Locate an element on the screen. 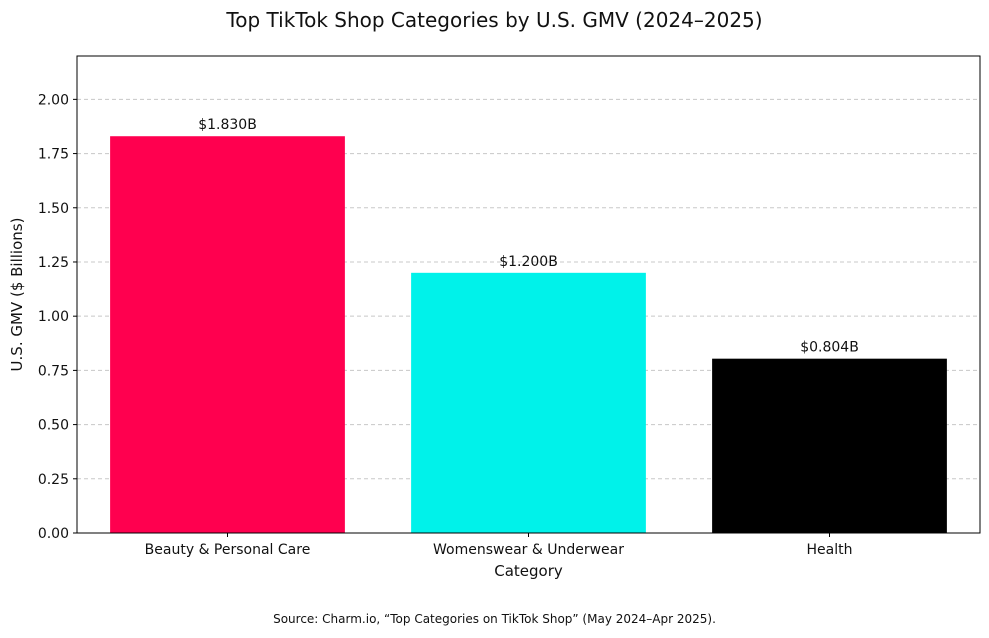 The height and width of the screenshot is (638, 989). y-tick-label: 0.50 is located at coordinates (53, 426).